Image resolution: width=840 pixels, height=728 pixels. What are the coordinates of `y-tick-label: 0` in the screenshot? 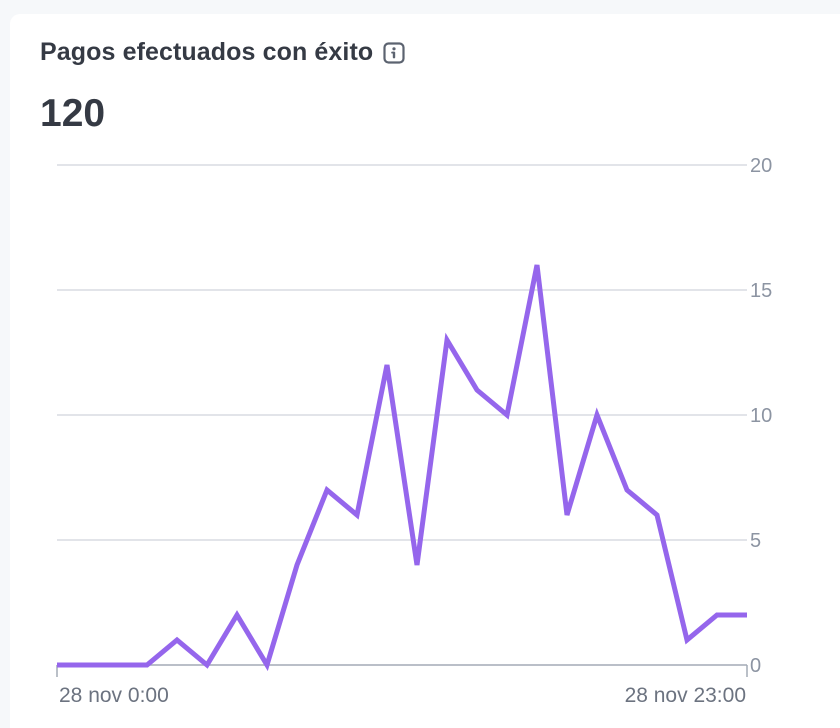 It's located at (755, 666).